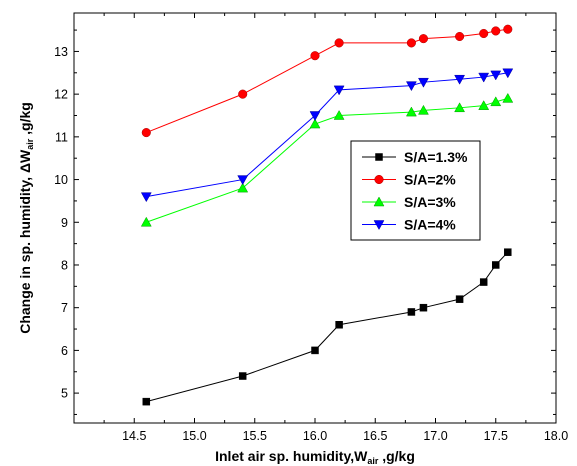  I want to click on legend-label: S/A=4%, so click(430, 225).